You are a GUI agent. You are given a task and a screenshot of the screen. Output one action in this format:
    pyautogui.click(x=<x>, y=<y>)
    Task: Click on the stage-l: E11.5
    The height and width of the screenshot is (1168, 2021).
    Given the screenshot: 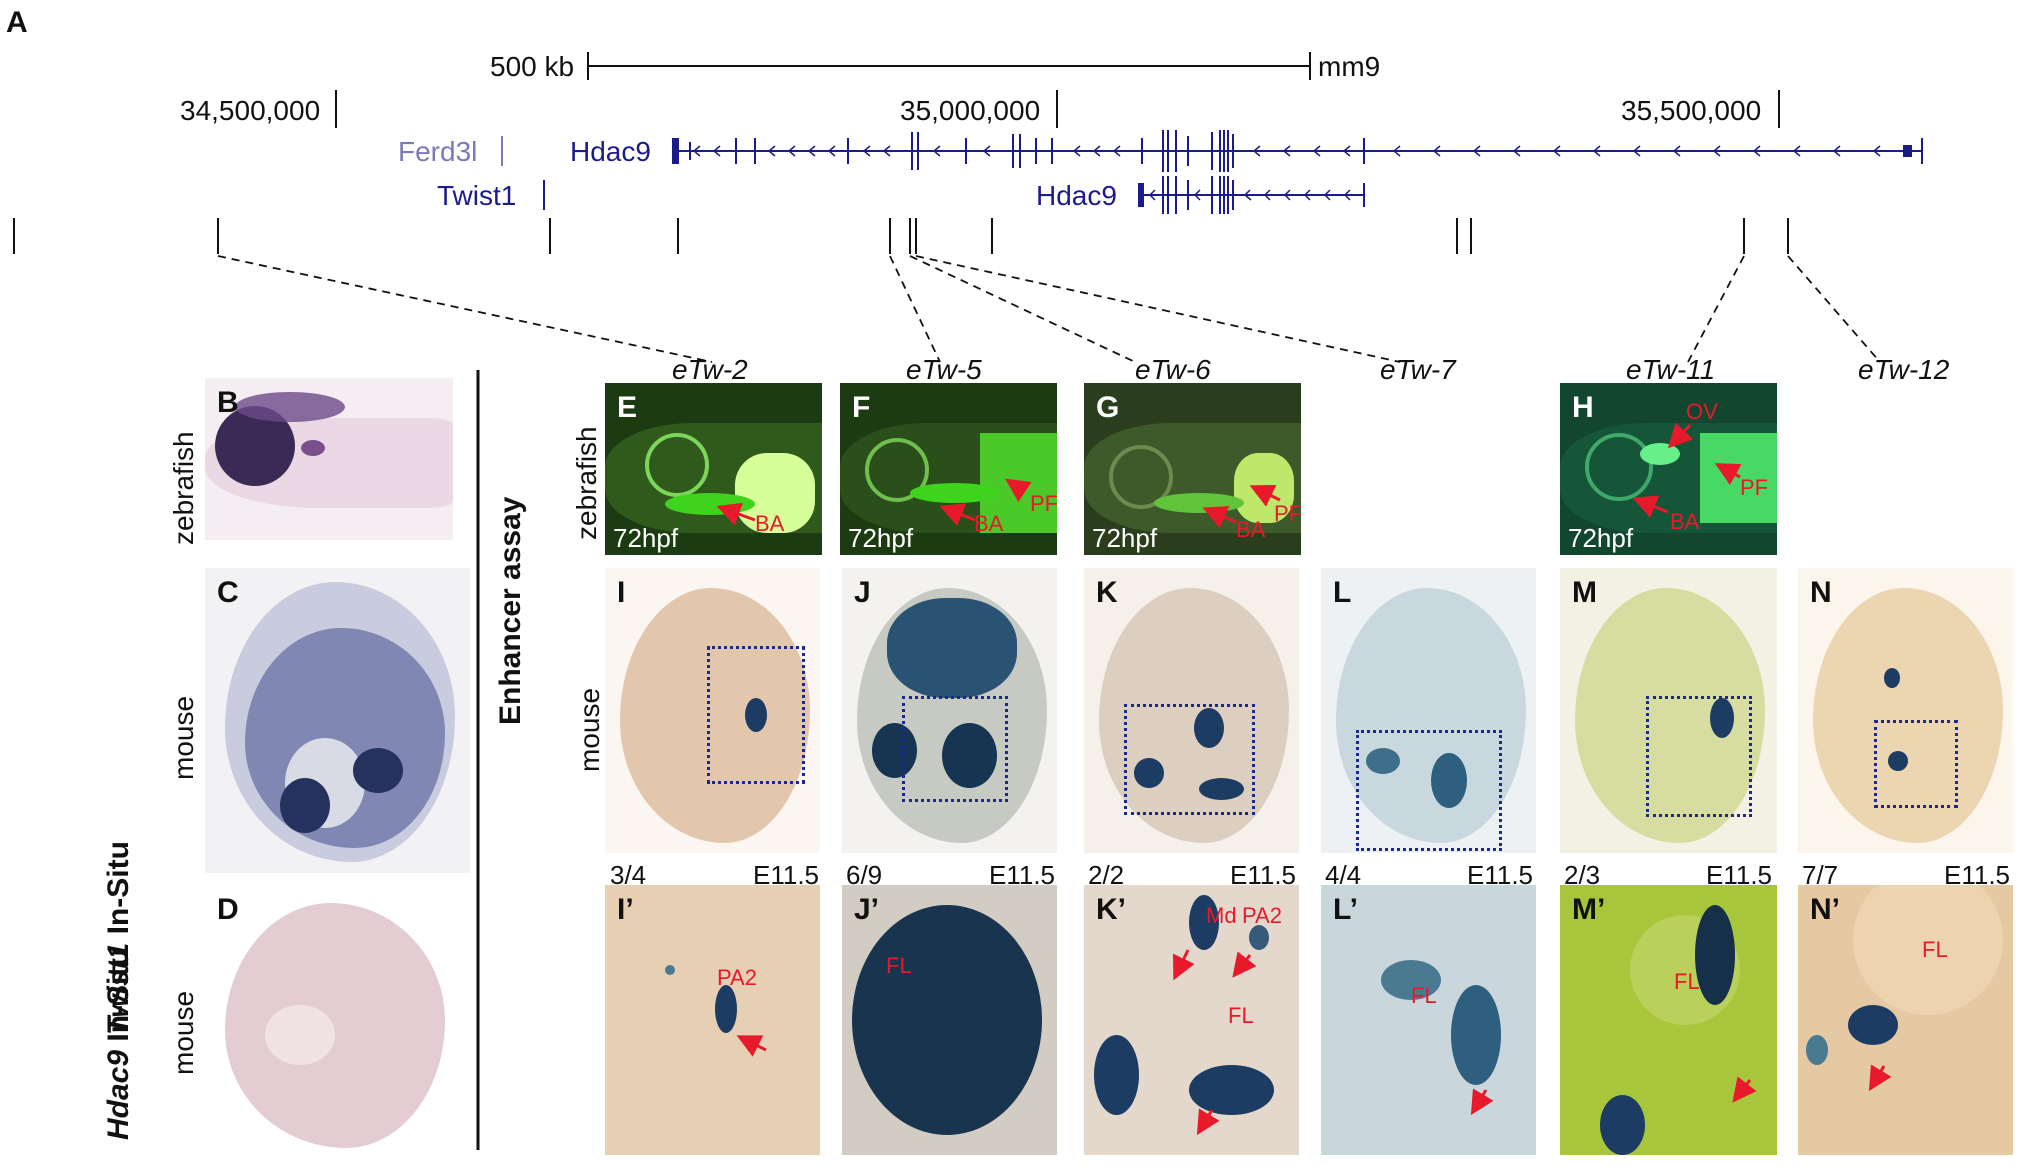 What is the action you would take?
    pyautogui.click(x=1500, y=875)
    